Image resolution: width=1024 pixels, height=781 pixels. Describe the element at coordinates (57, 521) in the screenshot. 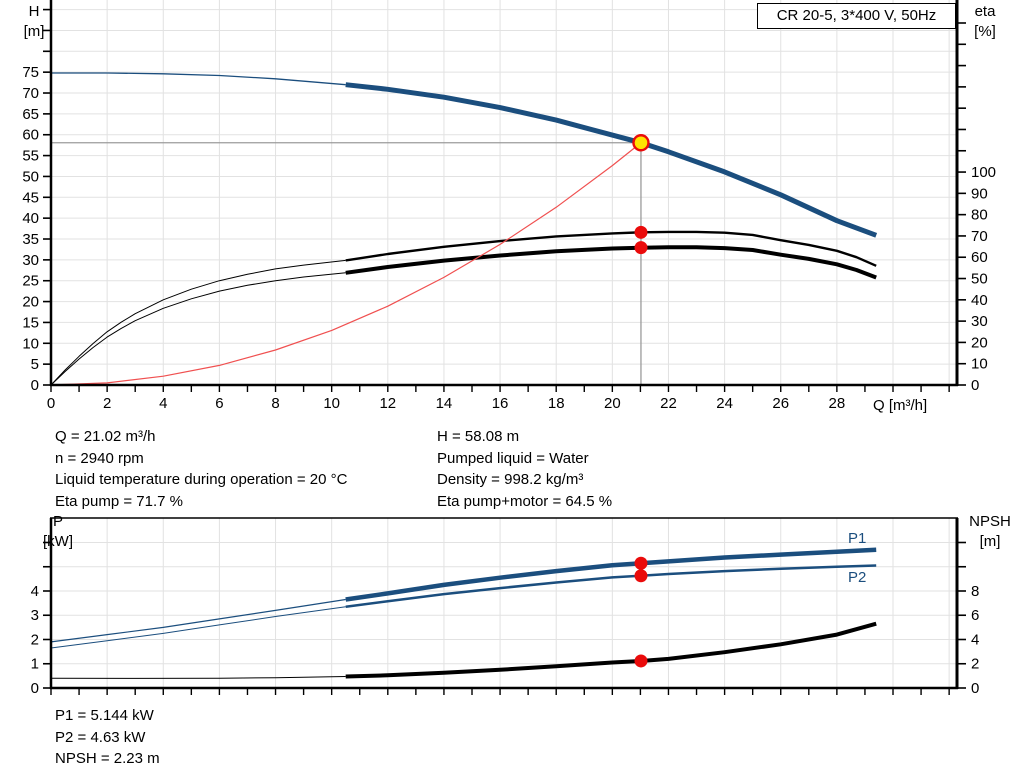

I see `power-axis-symbol: P` at that location.